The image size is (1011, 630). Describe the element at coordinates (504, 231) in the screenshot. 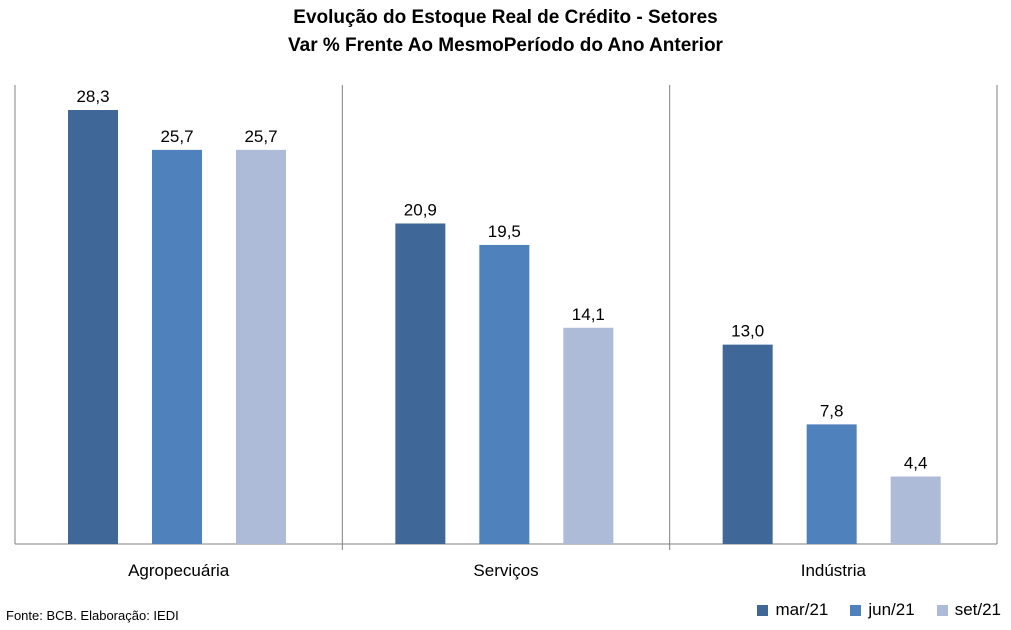

I see `data-label: 19,5` at that location.